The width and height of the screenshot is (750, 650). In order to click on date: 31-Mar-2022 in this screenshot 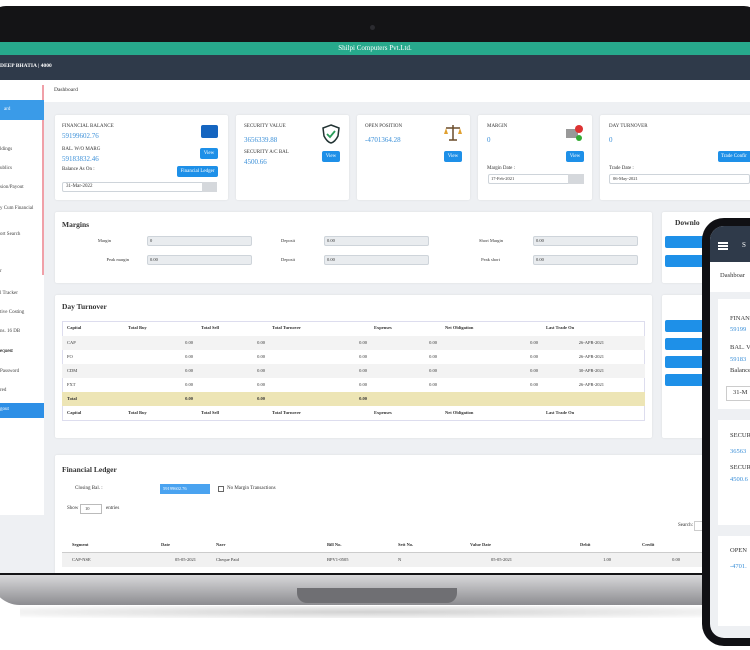, I will do `click(79, 187)`.